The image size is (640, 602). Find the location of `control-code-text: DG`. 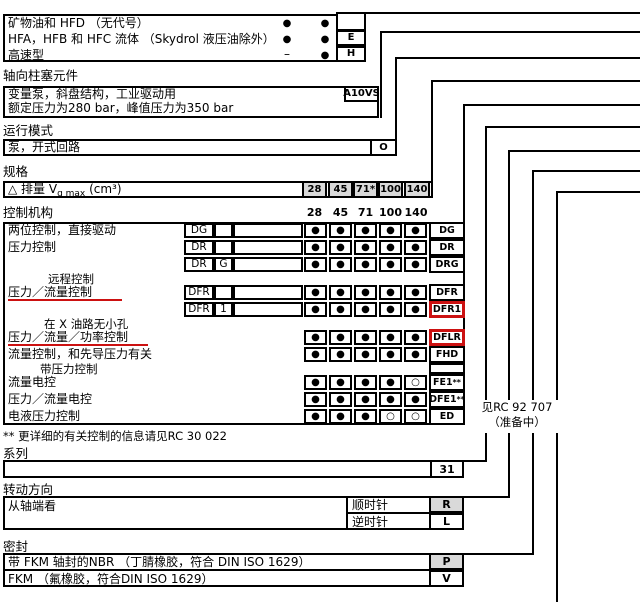

control-code-text: DG is located at coordinates (447, 230).